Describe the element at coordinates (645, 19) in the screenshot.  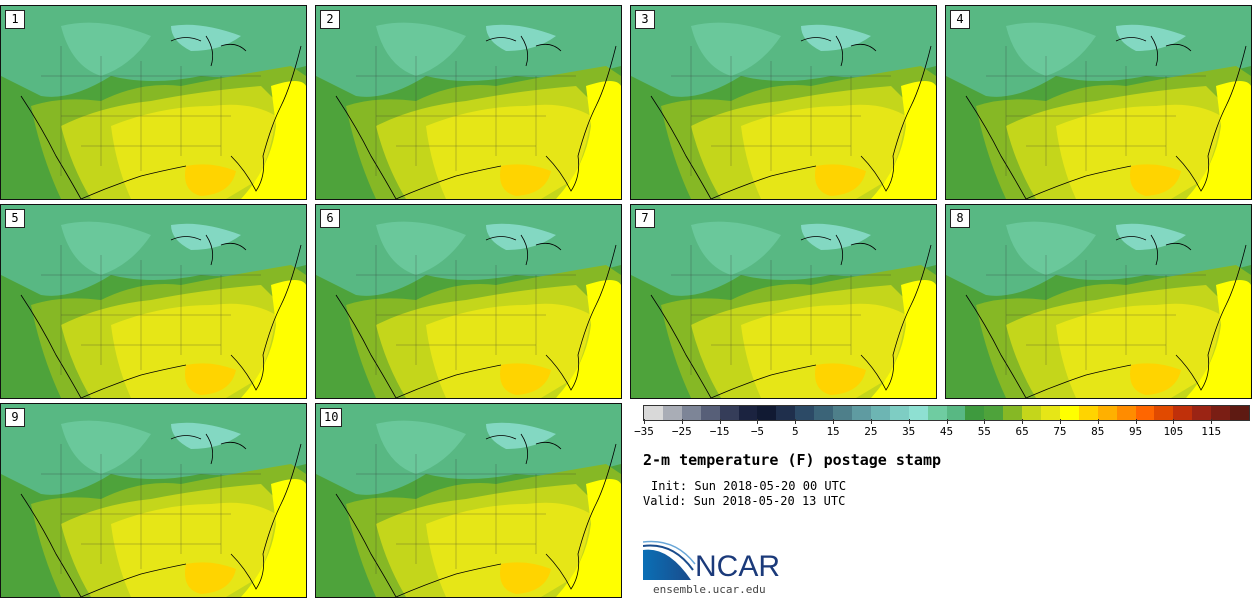
I see `member-number: 3` at that location.